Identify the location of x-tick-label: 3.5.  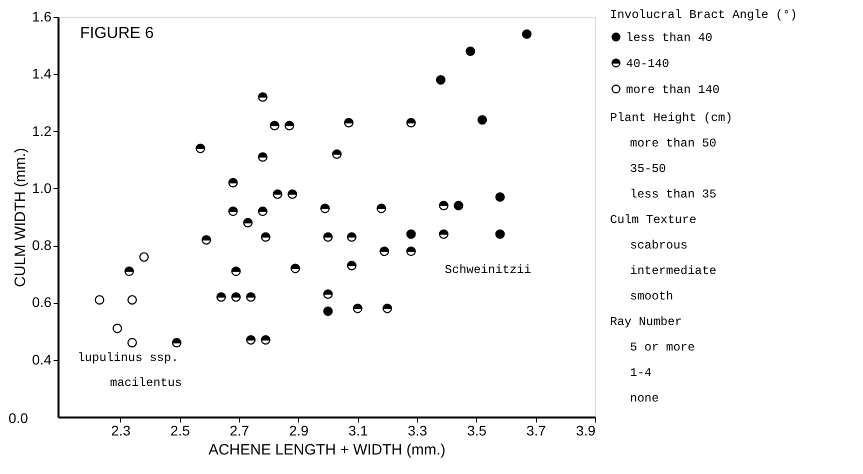
(477, 430).